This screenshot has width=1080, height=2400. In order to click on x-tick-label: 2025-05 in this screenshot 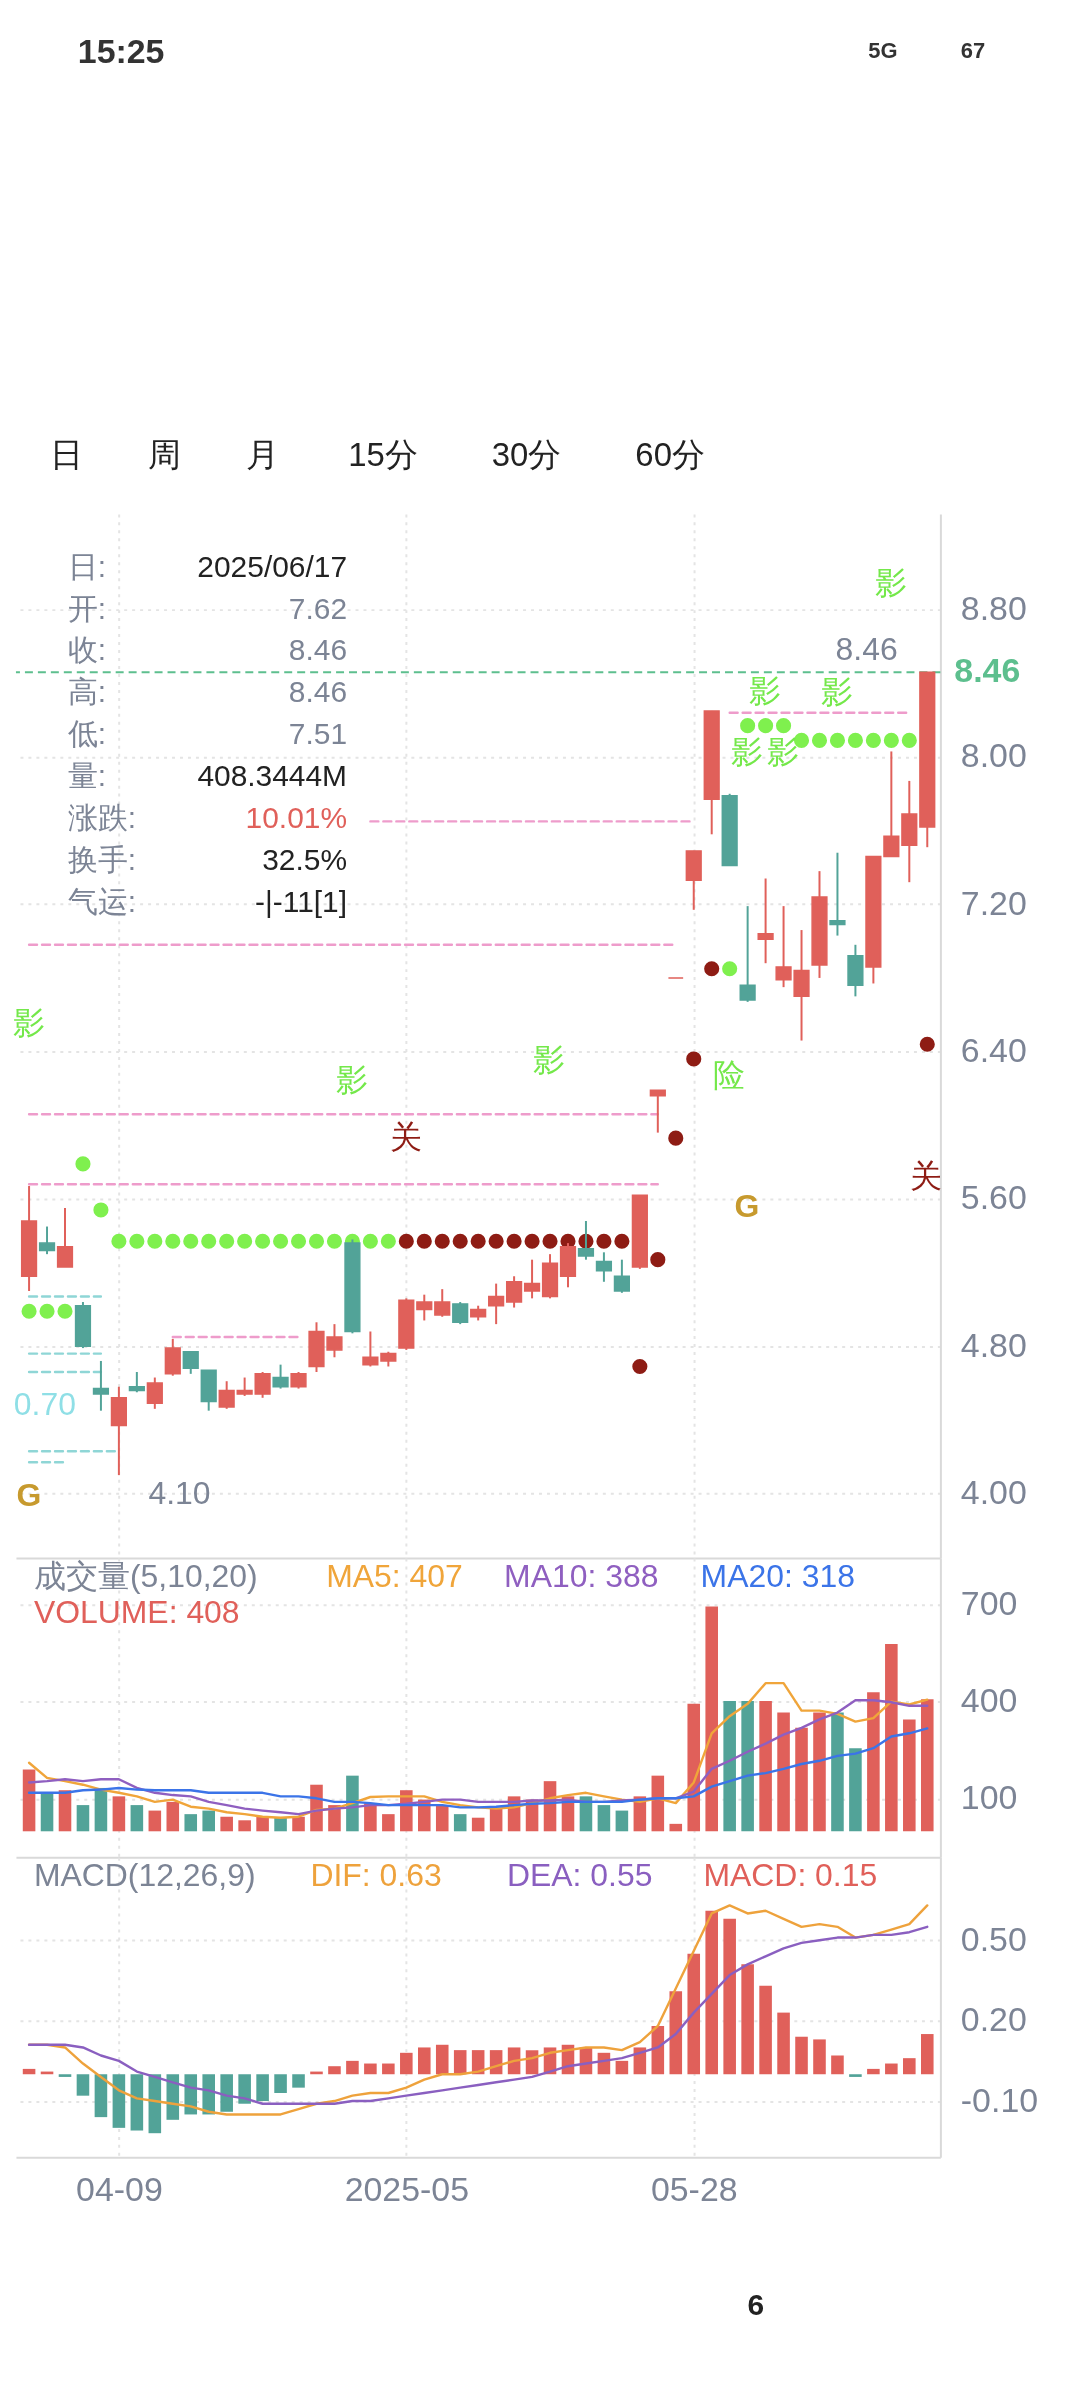, I will do `click(407, 2188)`.